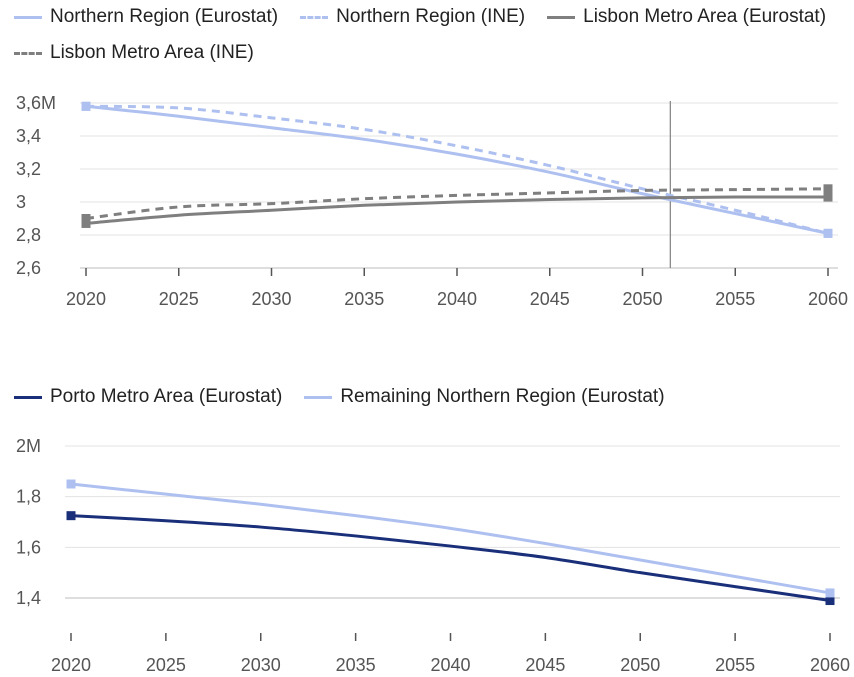 The height and width of the screenshot is (677, 854). I want to click on legend-item: Remaining Northern Region (Eurostat), so click(484, 397).